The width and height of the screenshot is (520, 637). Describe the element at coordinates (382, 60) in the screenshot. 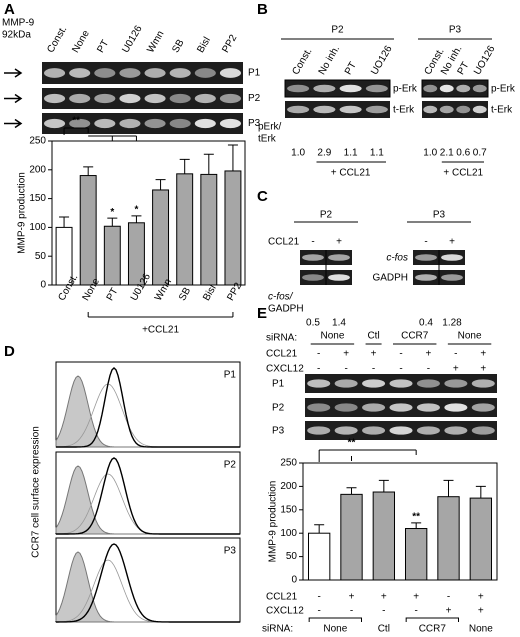

I see `lane-label: UO126` at that location.